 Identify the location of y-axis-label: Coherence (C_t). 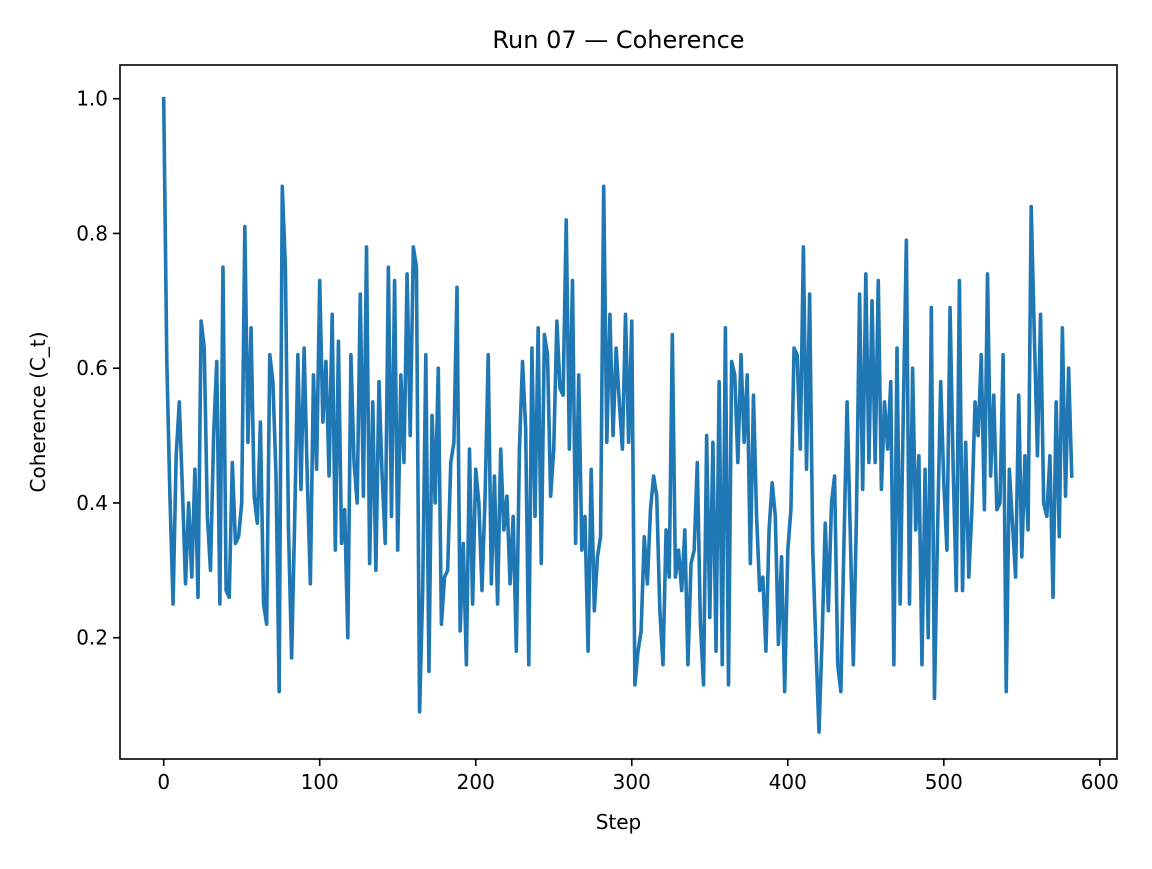
(38, 411).